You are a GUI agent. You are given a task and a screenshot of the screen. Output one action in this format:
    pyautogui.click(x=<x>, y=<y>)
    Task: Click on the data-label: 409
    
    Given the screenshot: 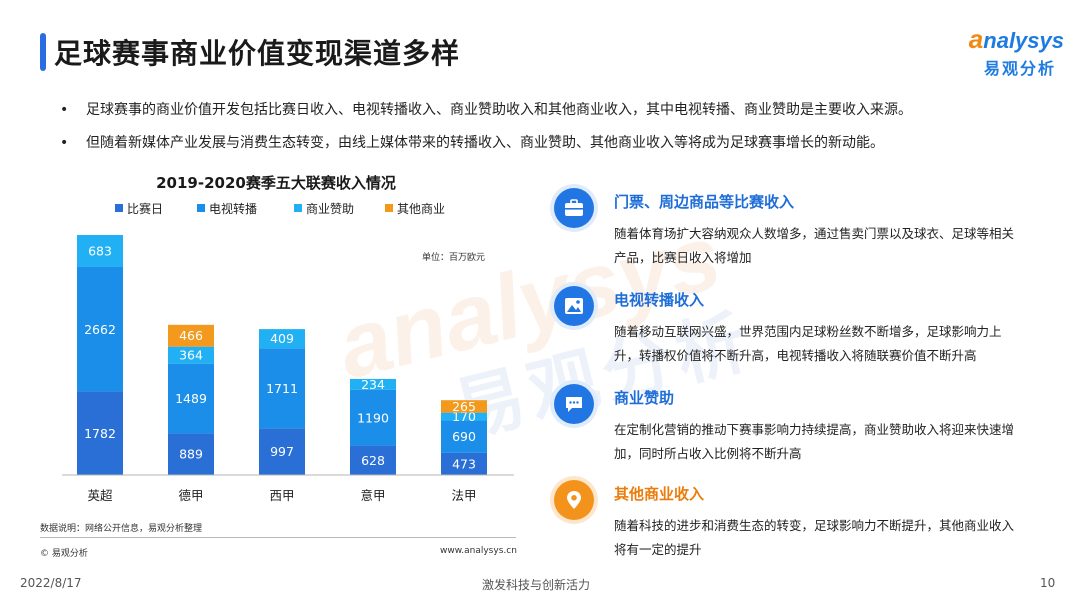 What is the action you would take?
    pyautogui.click(x=282, y=338)
    